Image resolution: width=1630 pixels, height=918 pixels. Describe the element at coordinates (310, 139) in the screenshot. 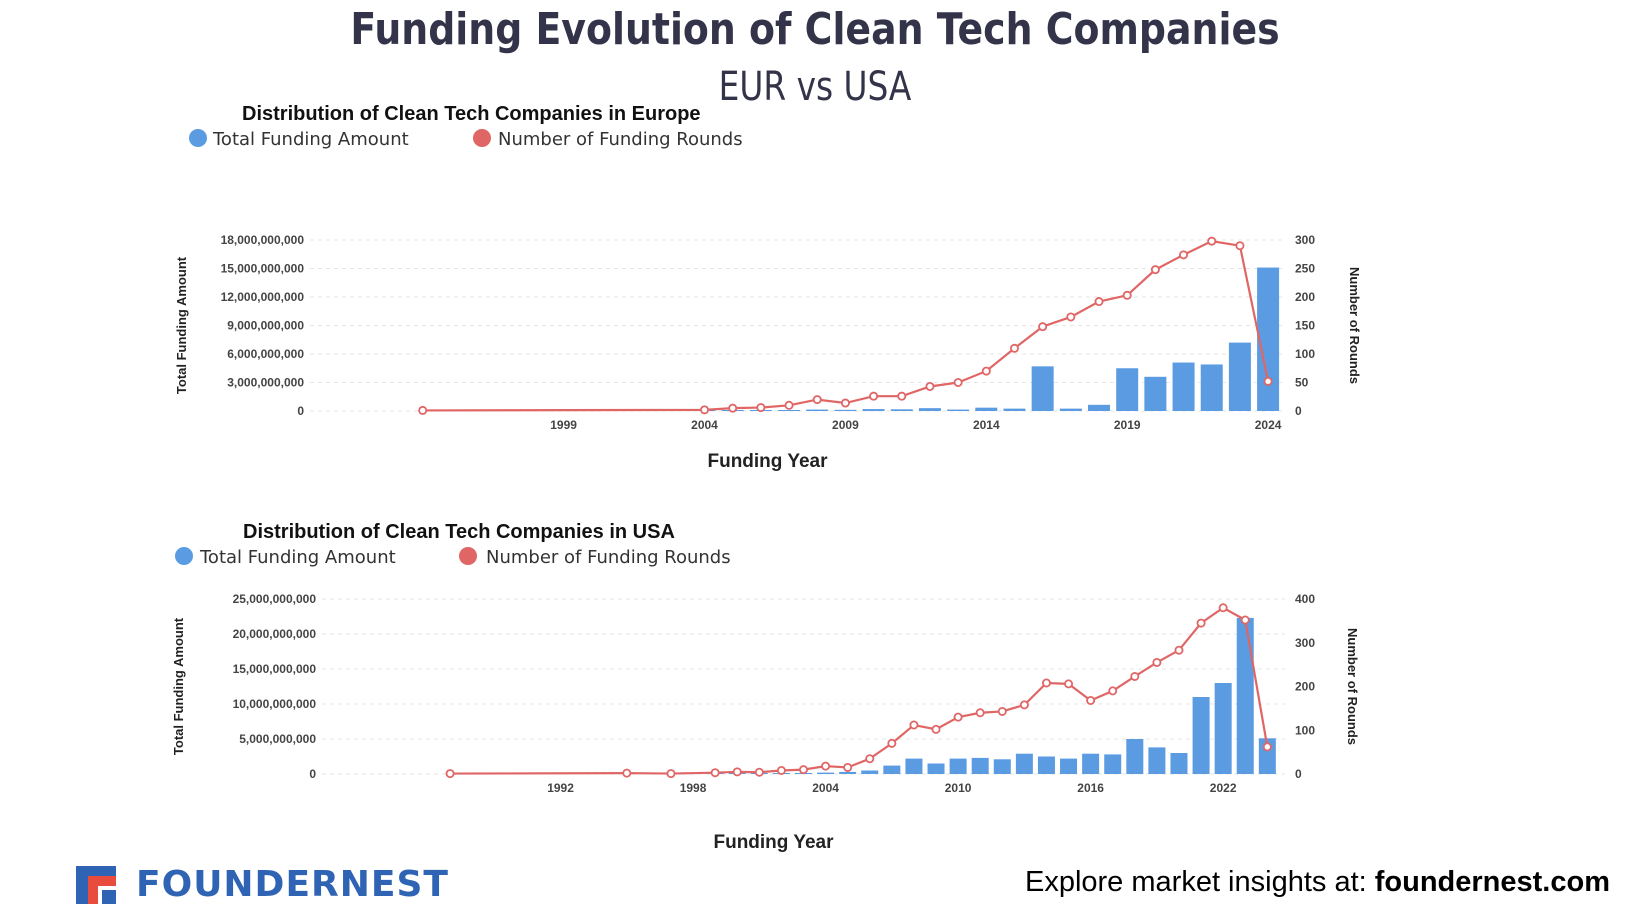

I see `legend-funding-label: Total Funding Amount` at that location.